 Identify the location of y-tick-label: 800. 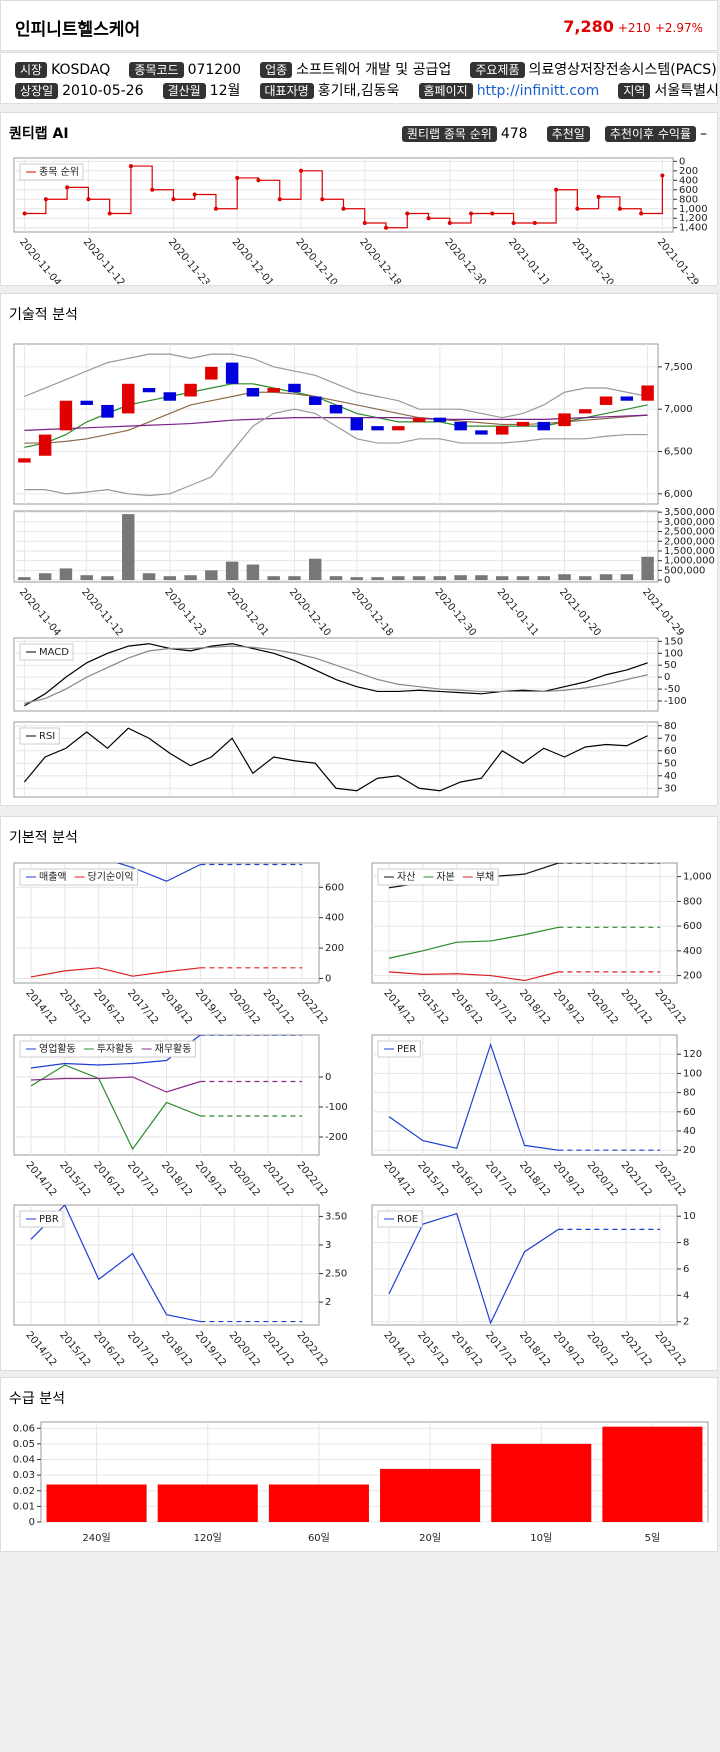
(688, 199).